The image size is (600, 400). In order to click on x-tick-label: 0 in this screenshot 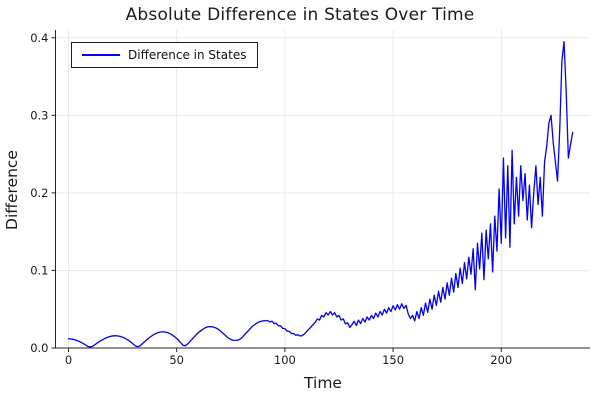, I will do `click(68, 360)`.